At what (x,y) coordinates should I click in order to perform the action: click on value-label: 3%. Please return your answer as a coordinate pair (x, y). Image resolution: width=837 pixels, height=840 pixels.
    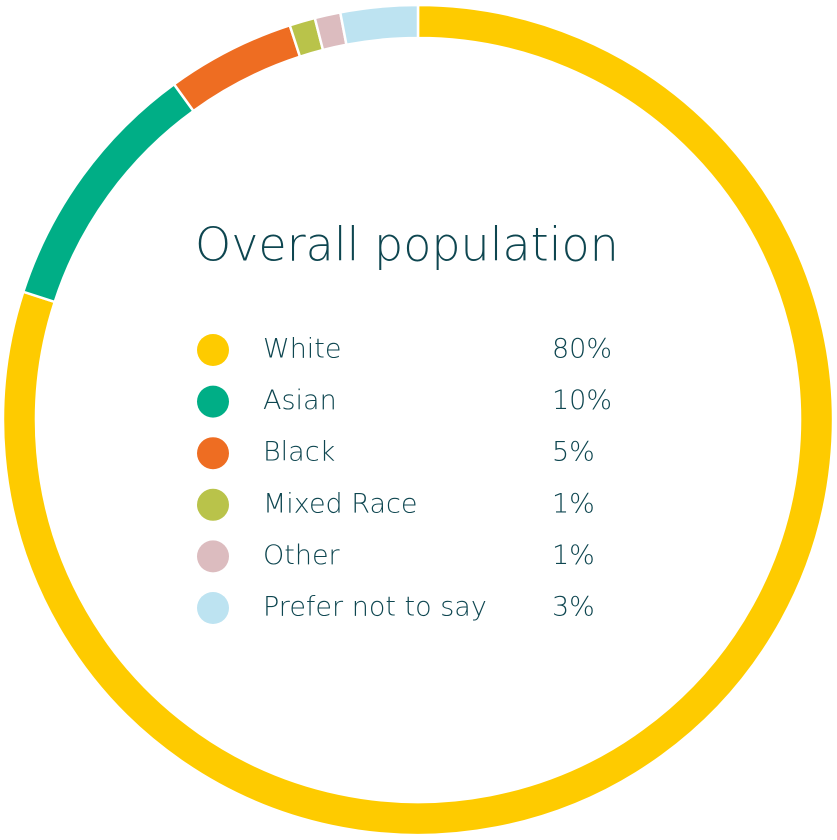
    Looking at the image, I should click on (573, 607).